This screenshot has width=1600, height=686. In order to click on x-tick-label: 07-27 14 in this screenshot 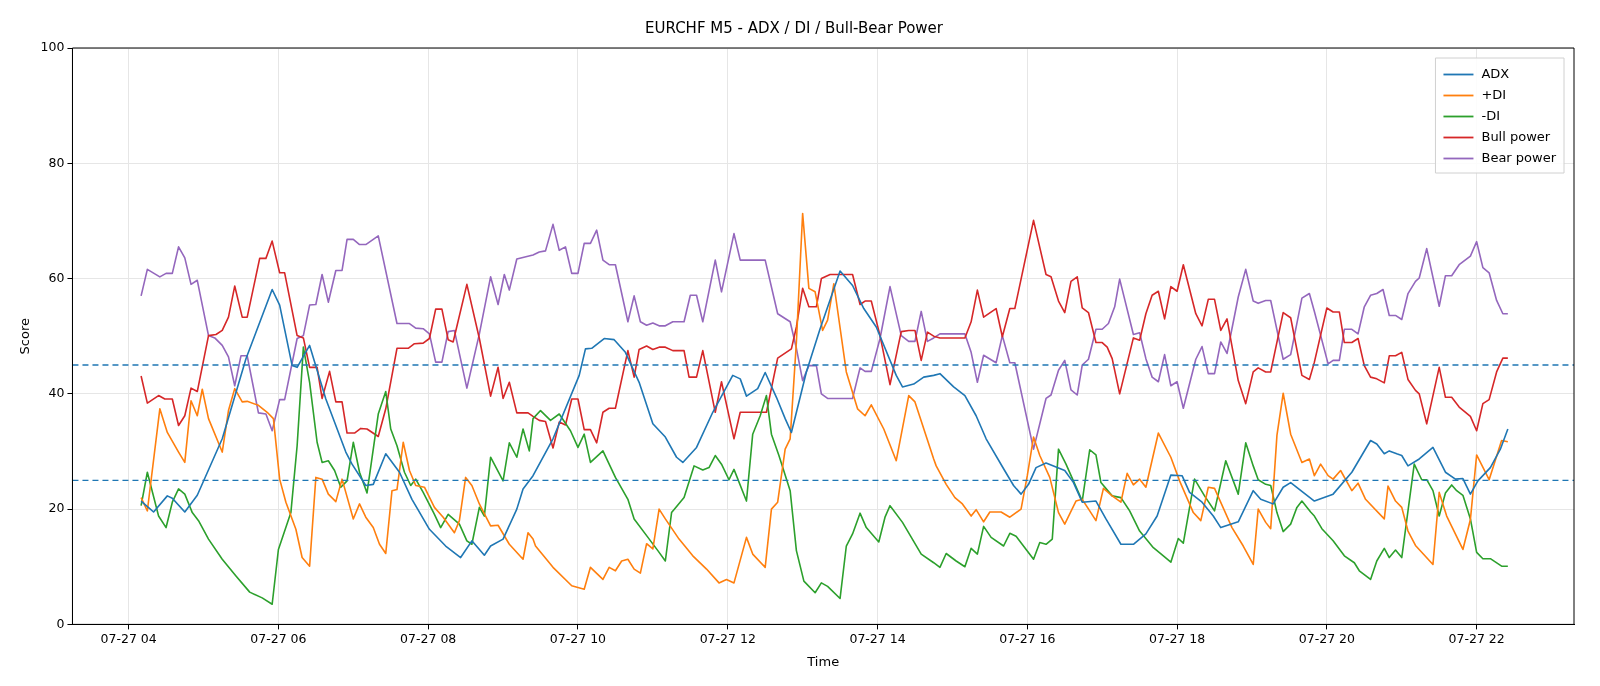, I will do `click(877, 639)`.